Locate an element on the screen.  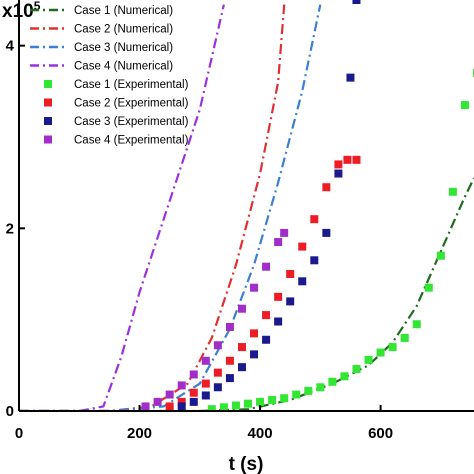
legend-label-case-2-experimental: Case 2 (Experimental) is located at coordinates (131, 104).